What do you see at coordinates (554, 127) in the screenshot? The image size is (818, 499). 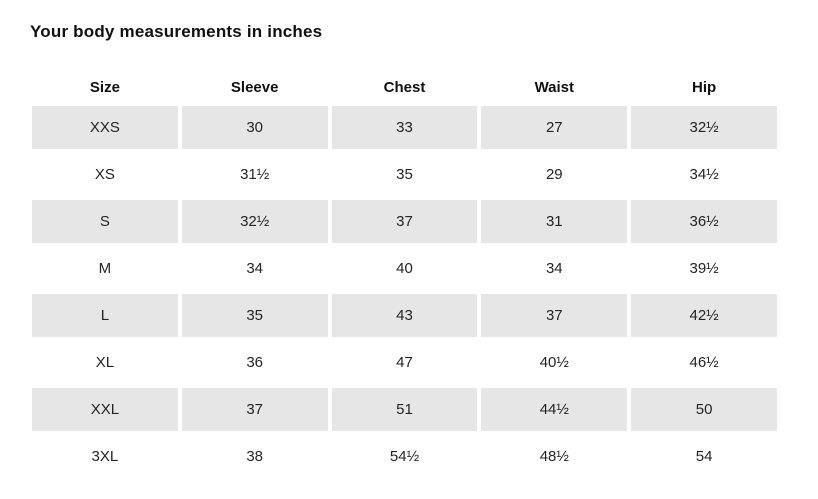 I see `cell-waist: 27` at bounding box center [554, 127].